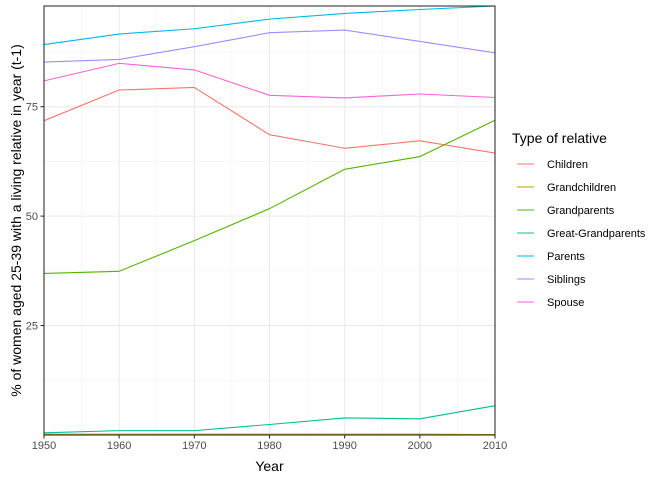  What do you see at coordinates (596, 234) in the screenshot?
I see `legend-label-great-grandparents: Great-Grandparents` at bounding box center [596, 234].